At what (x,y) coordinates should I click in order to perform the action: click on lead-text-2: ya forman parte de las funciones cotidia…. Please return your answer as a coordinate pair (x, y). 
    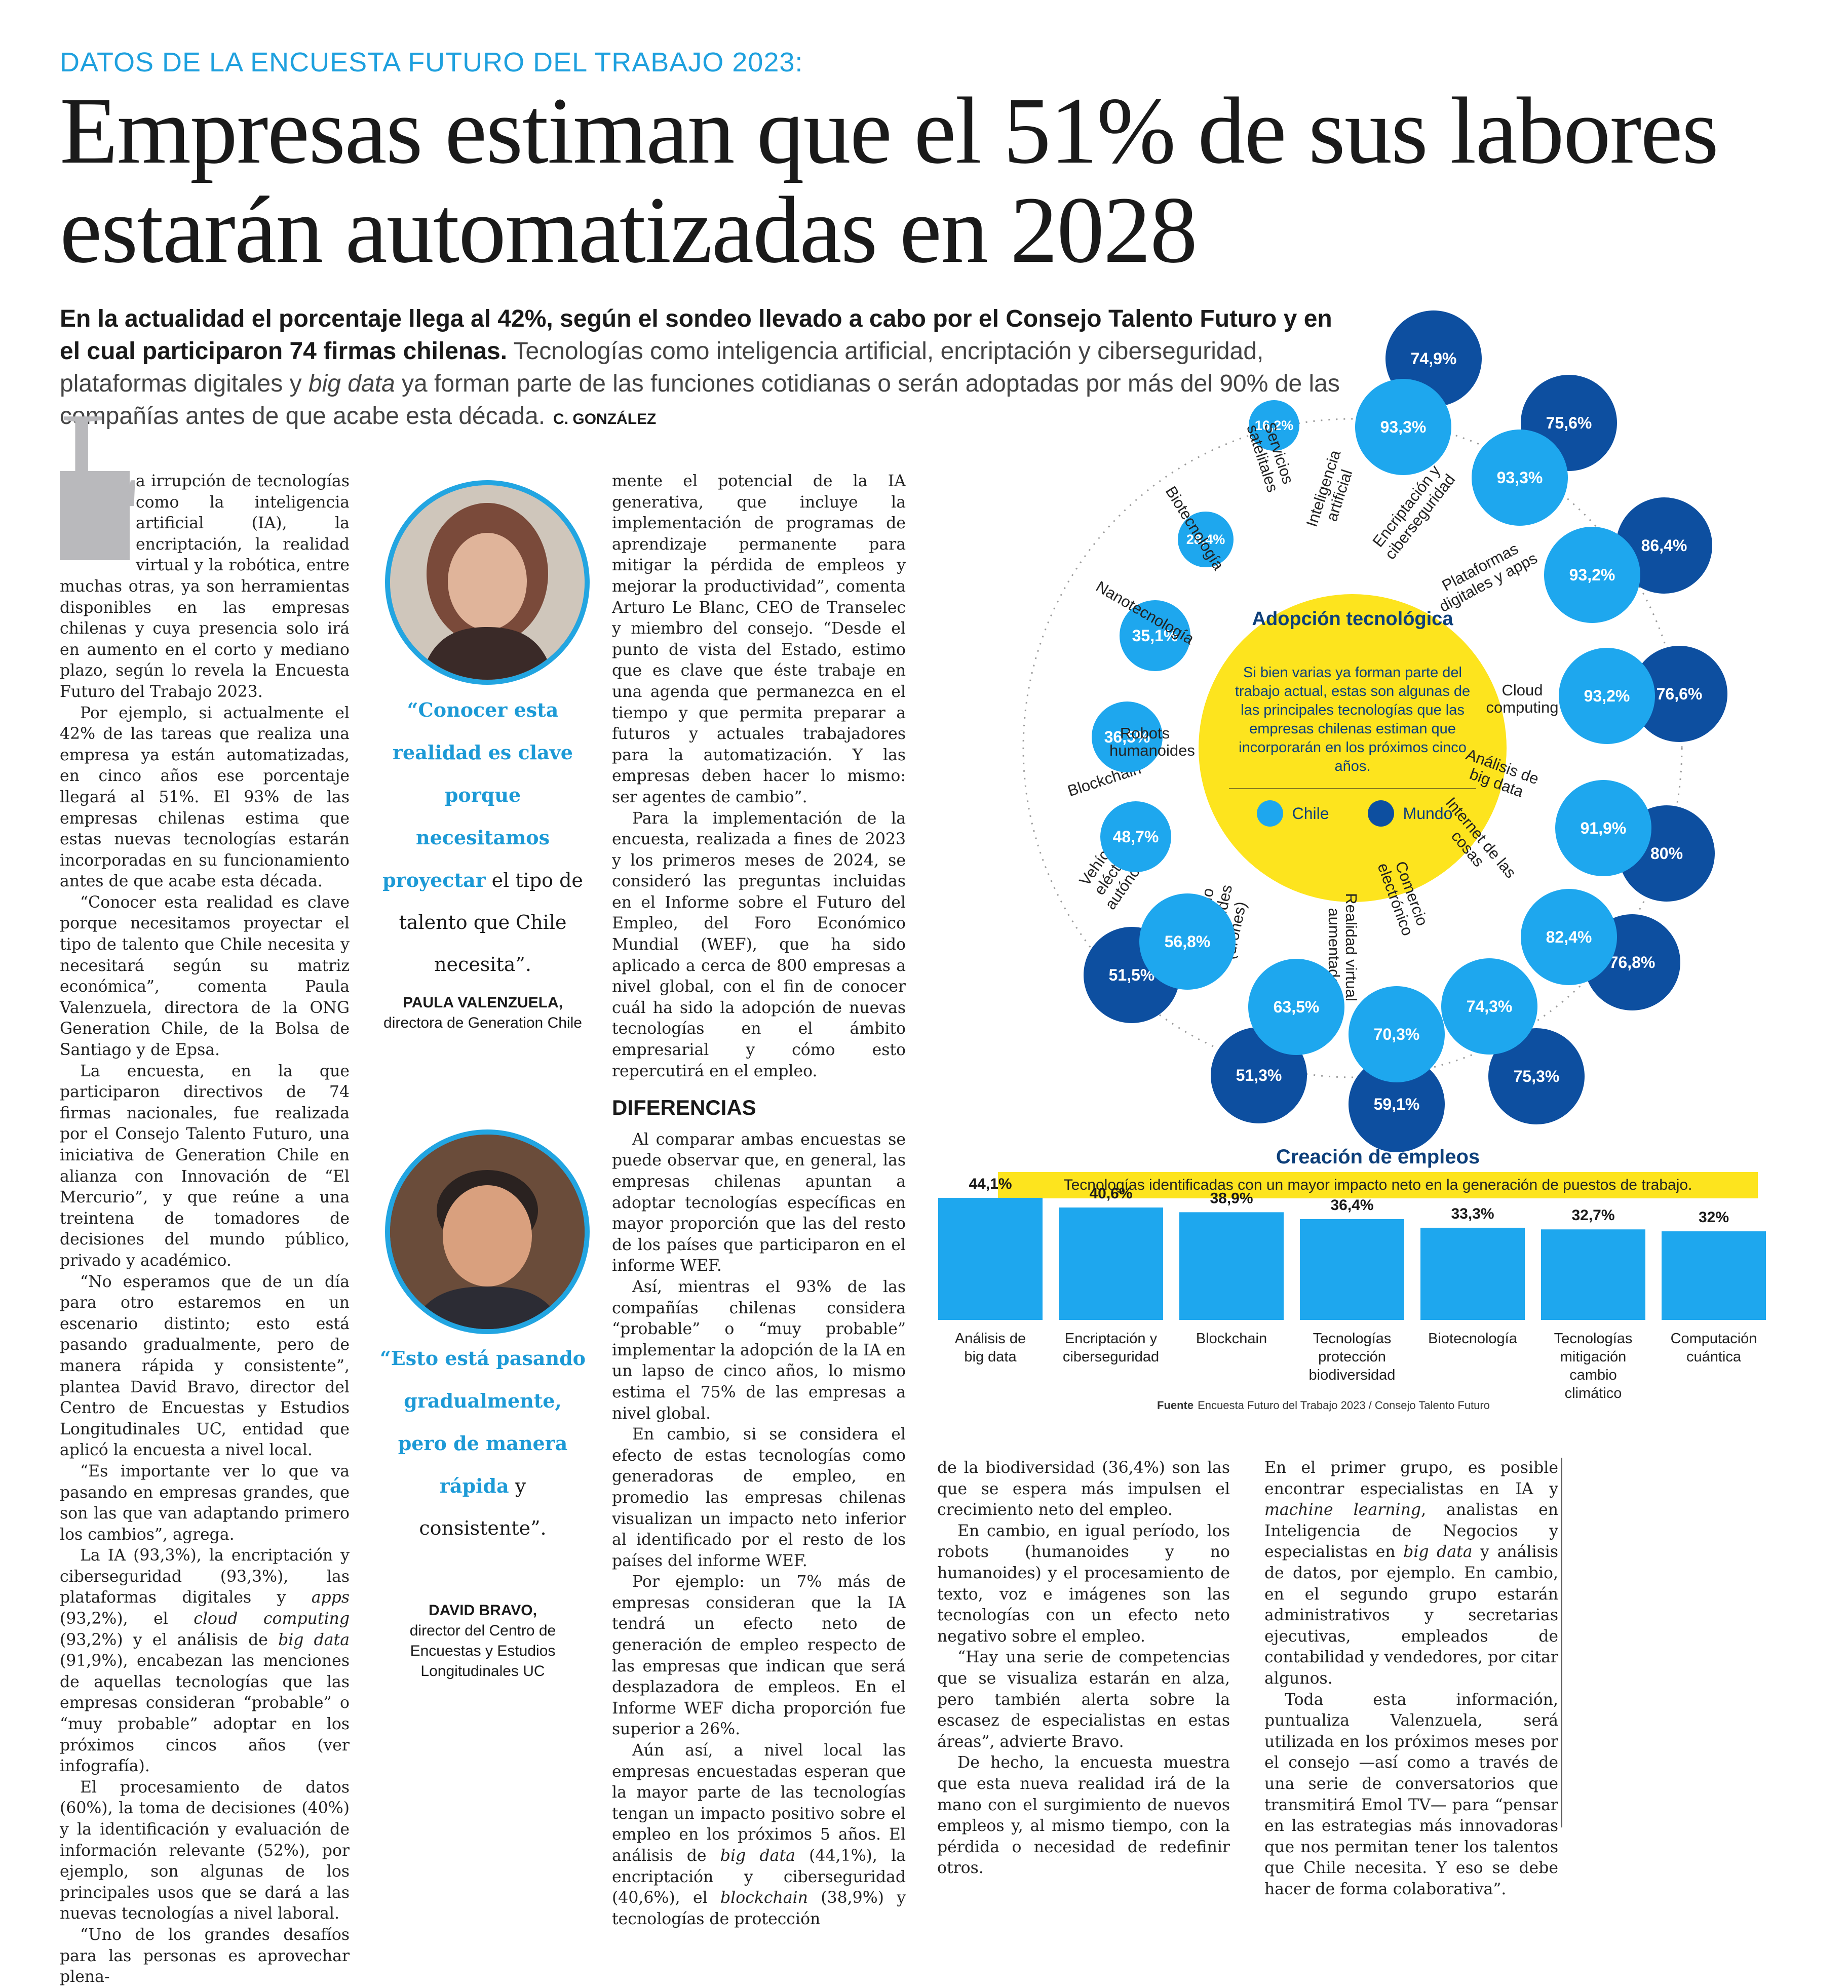
    Looking at the image, I should click on (700, 400).